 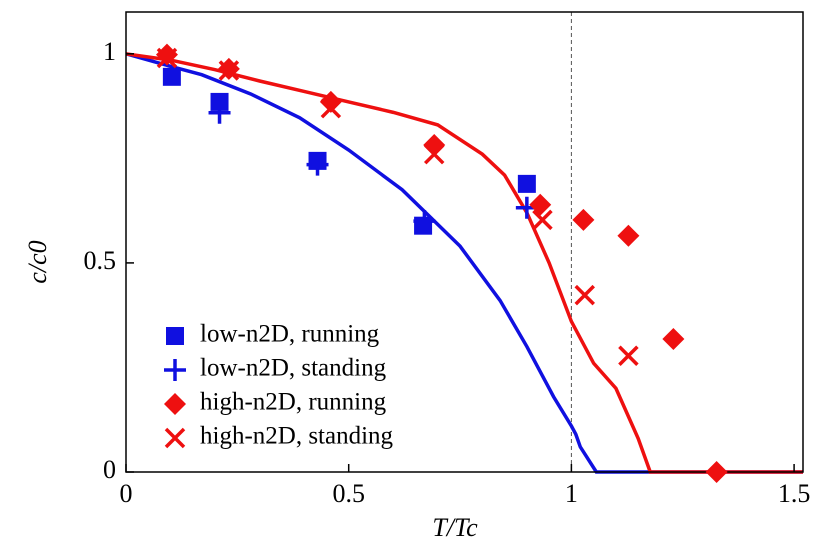 I want to click on x-axis-label: T/Tc, so click(x=455, y=527).